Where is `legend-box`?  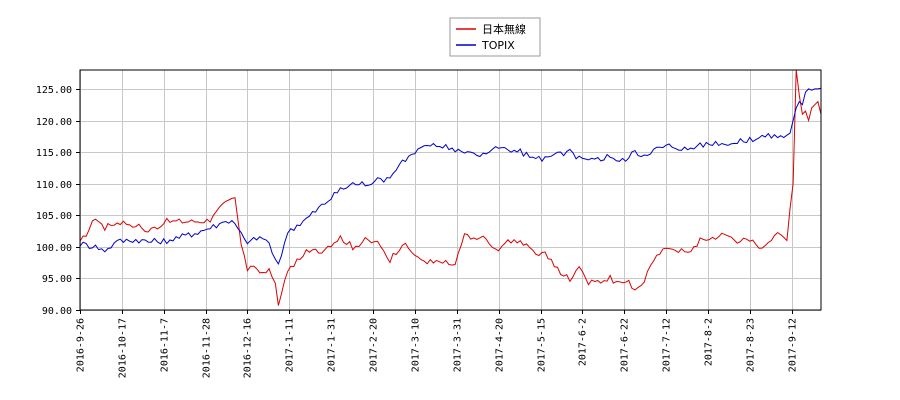
legend-box is located at coordinates (495, 37).